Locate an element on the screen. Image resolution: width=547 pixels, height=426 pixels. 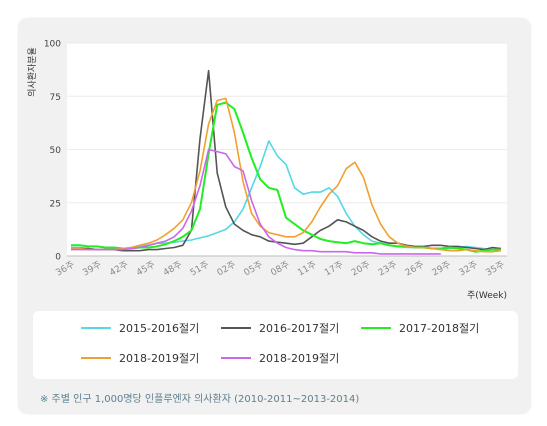
legend-item-2017-2018: 2017-2018절기 is located at coordinates (420, 328).